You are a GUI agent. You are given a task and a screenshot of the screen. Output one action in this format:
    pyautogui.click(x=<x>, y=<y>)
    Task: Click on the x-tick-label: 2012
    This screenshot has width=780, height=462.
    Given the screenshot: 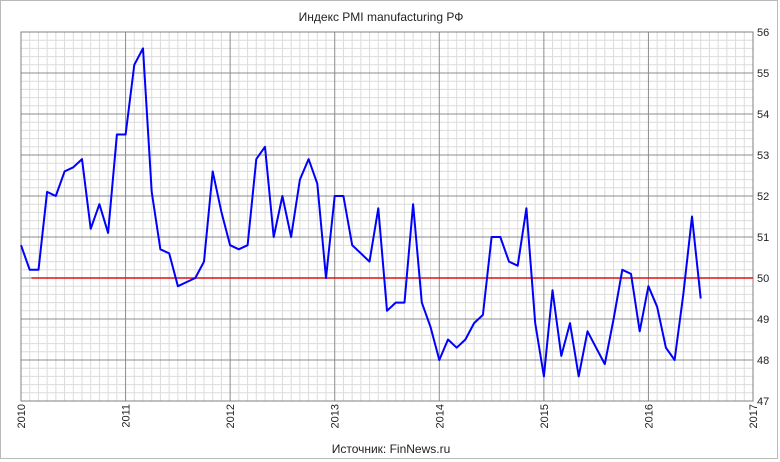 What is the action you would take?
    pyautogui.click(x=231, y=416)
    